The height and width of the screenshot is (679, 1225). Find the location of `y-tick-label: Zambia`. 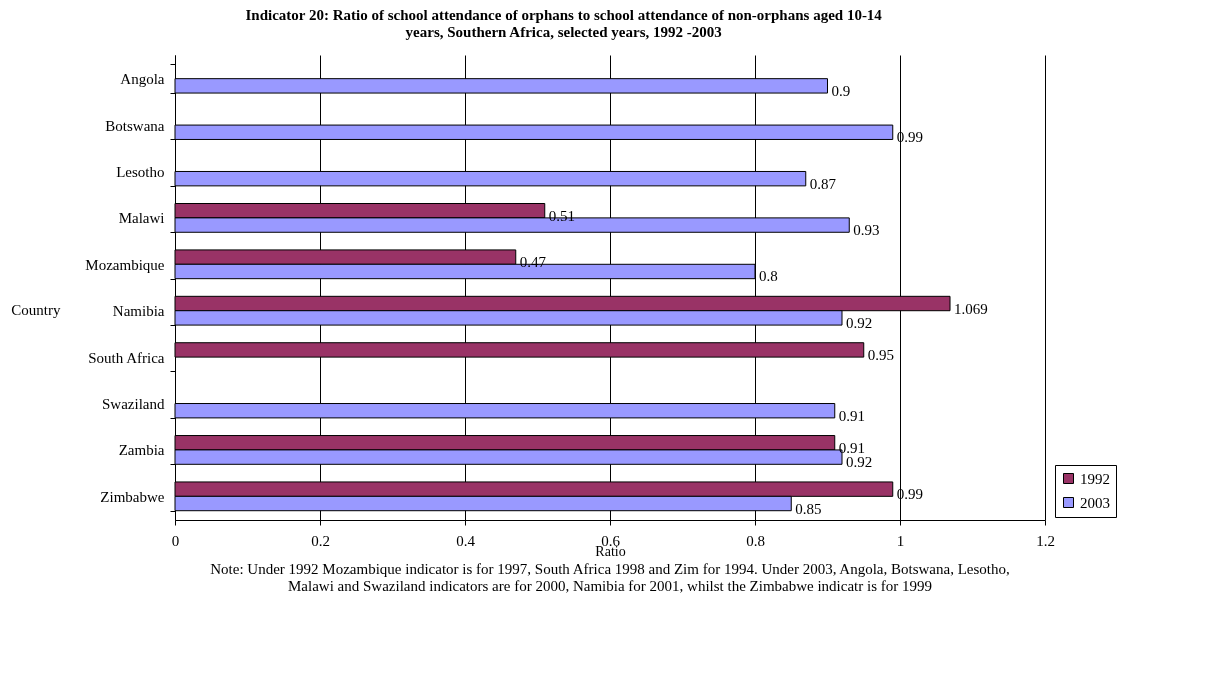

y-tick-label: Zambia is located at coordinates (141, 450).